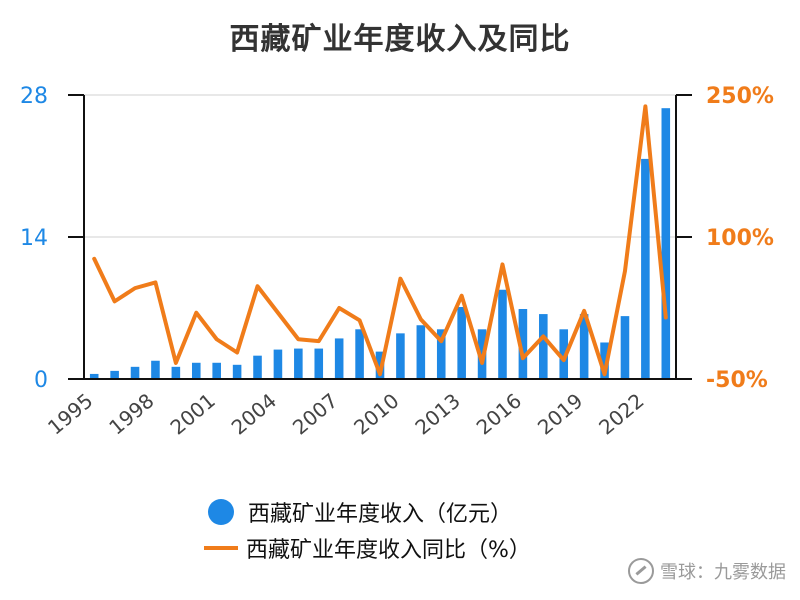 This screenshot has height=600, width=800. What do you see at coordinates (192, 413) in the screenshot?
I see `x-tick-label: 2001` at bounding box center [192, 413].